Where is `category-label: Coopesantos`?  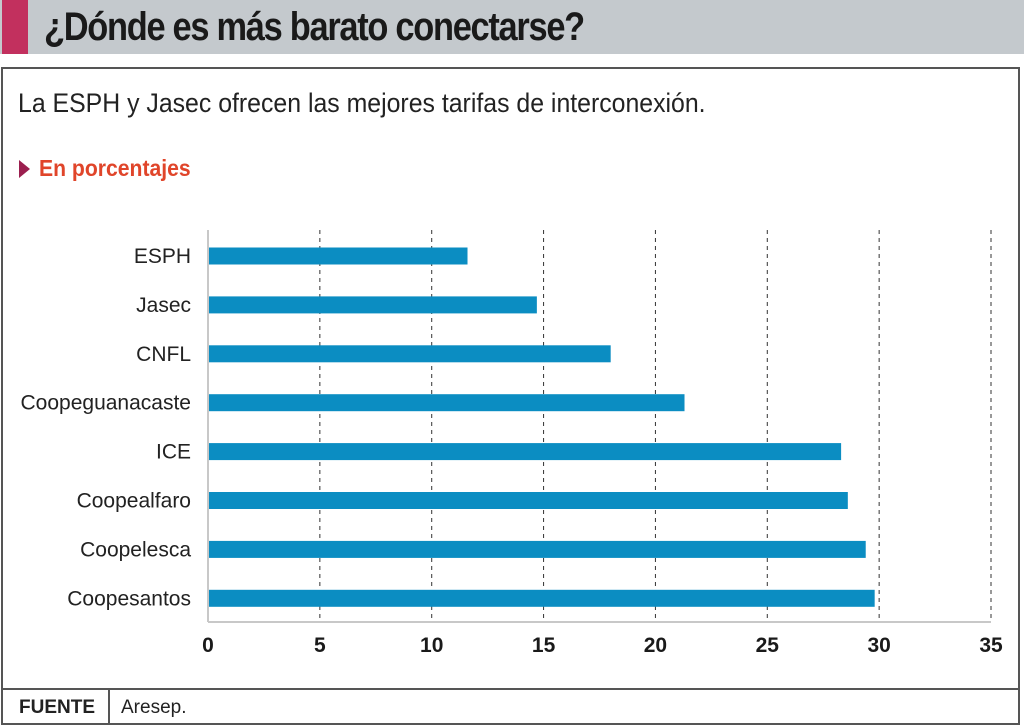
category-label: Coopesantos is located at coordinates (129, 598).